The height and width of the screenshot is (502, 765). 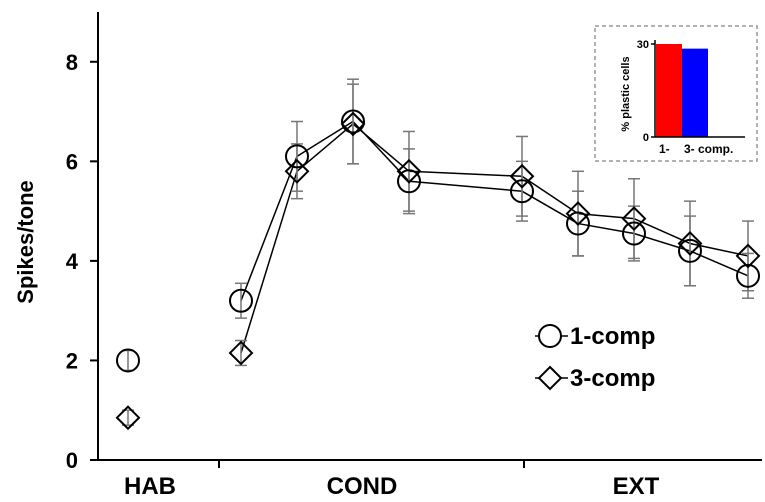 What do you see at coordinates (636, 486) in the screenshot?
I see `phase-label: EXT` at bounding box center [636, 486].